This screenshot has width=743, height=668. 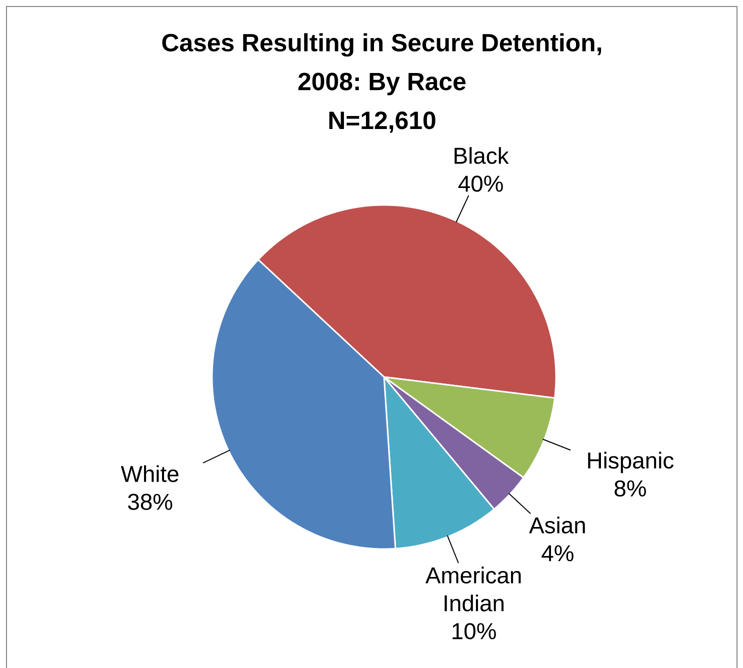 What do you see at coordinates (149, 473) in the screenshot?
I see `slice-label: White` at bounding box center [149, 473].